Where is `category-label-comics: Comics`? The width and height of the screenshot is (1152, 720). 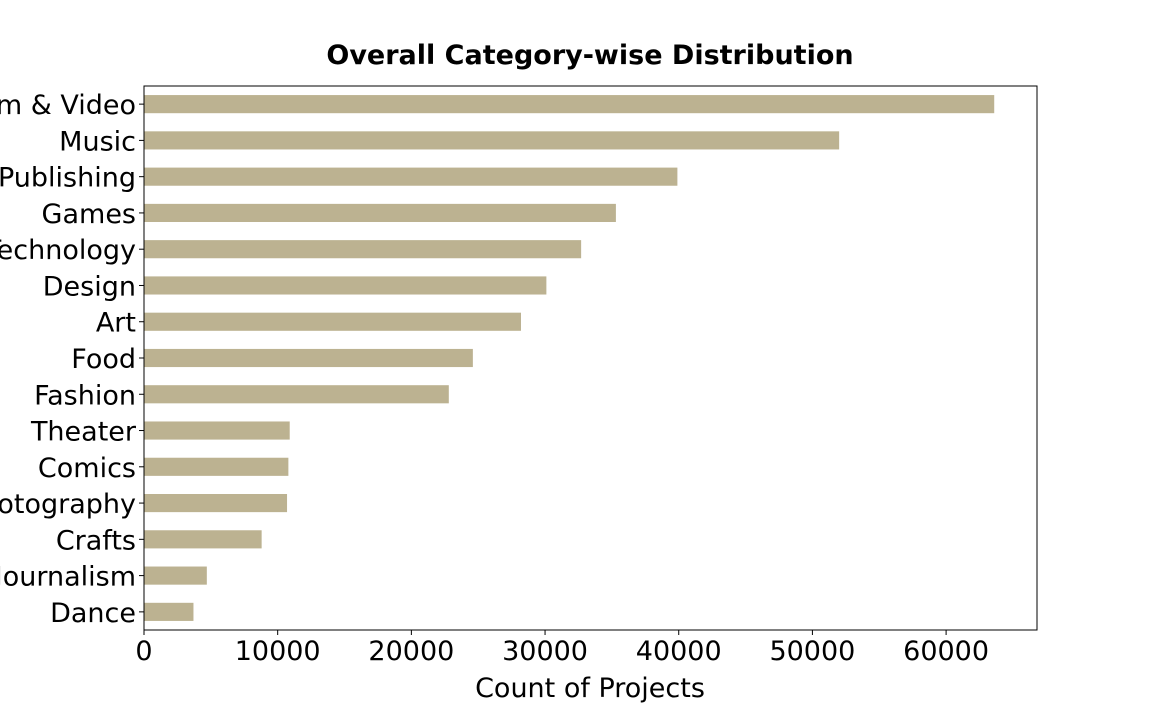 category-label-comics: Comics is located at coordinates (87, 468).